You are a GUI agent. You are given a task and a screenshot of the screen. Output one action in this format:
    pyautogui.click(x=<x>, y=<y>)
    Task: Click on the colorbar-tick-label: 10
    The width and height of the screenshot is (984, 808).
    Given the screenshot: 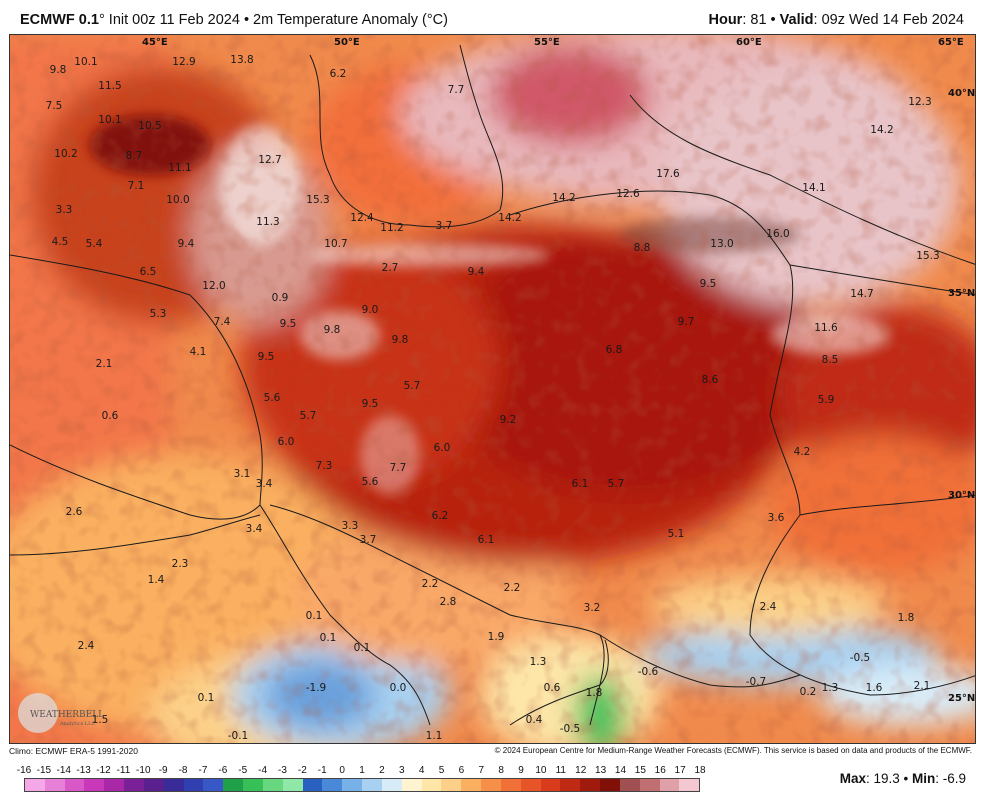 What is the action you would take?
    pyautogui.click(x=541, y=770)
    